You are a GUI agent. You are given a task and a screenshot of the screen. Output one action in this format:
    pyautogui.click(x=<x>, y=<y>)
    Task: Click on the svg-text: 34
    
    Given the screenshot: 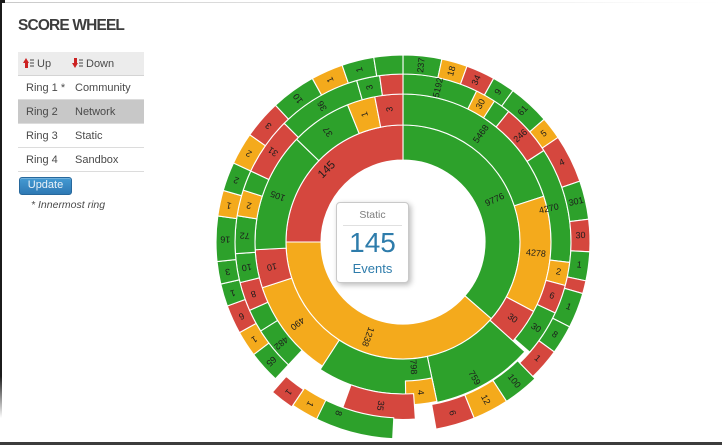 What is the action you would take?
    pyautogui.click(x=476, y=79)
    